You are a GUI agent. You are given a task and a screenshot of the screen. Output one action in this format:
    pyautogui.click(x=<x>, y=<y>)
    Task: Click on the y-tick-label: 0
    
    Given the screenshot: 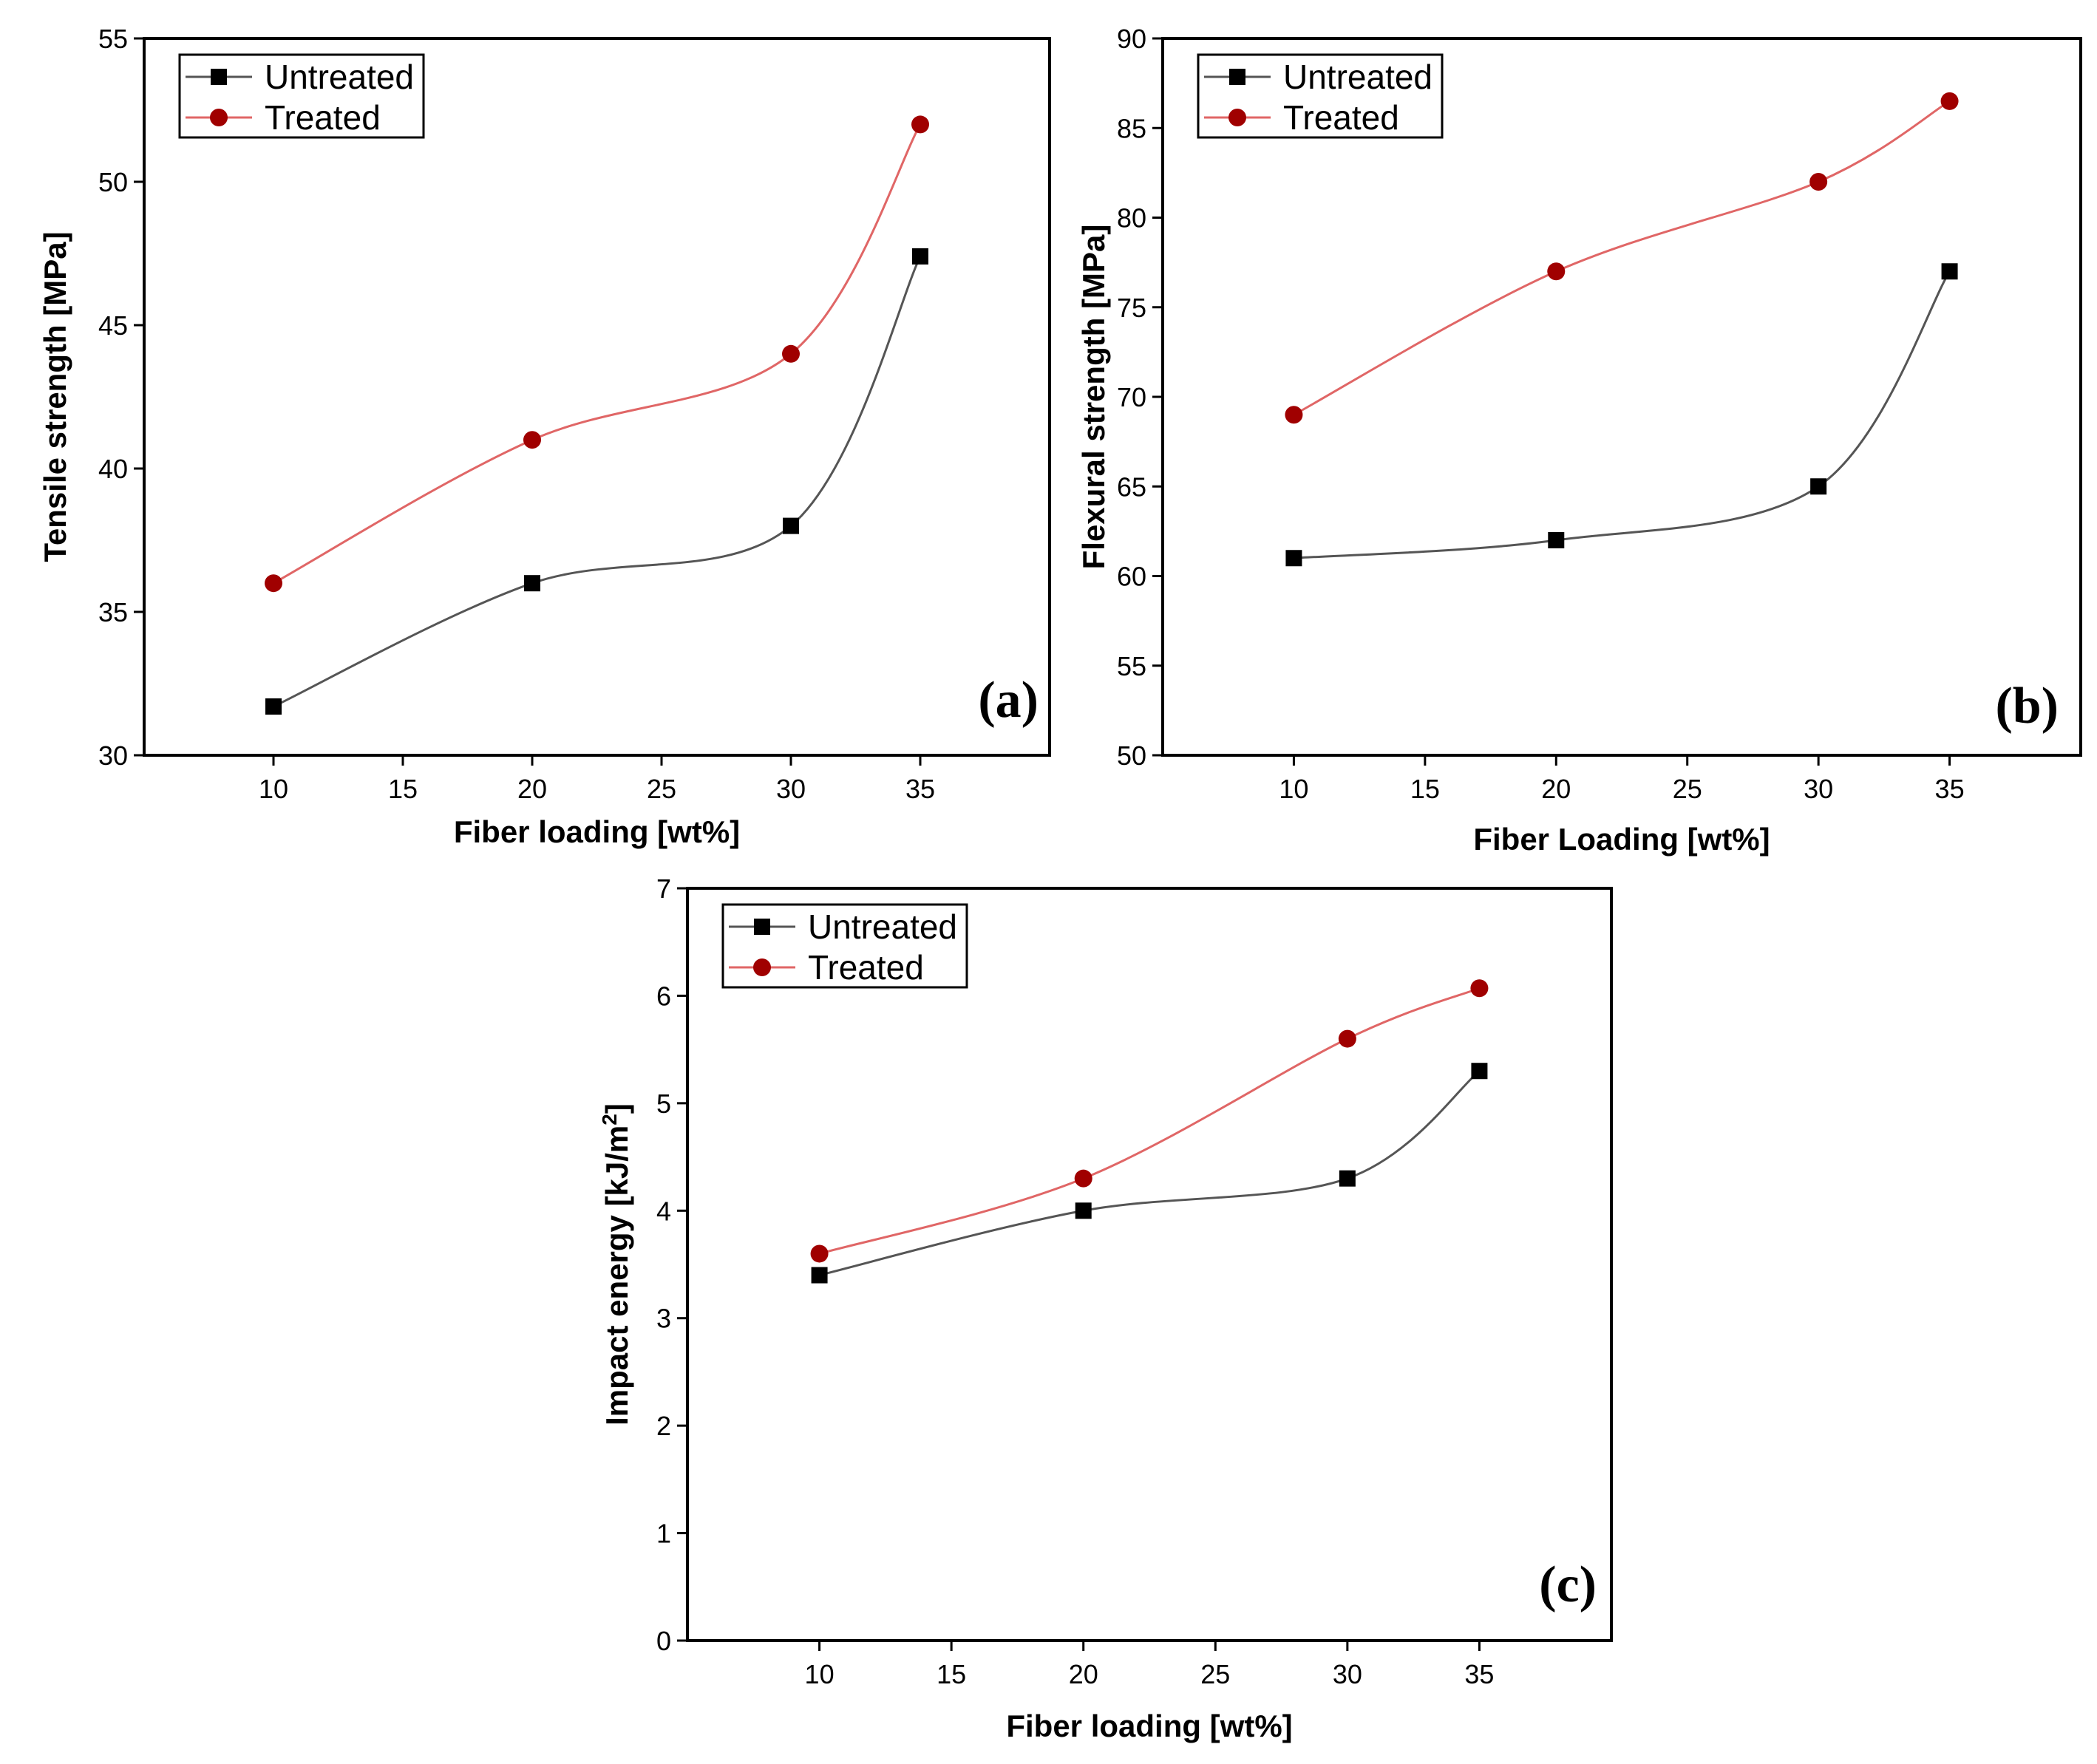 What is the action you would take?
    pyautogui.click(x=663, y=1641)
    